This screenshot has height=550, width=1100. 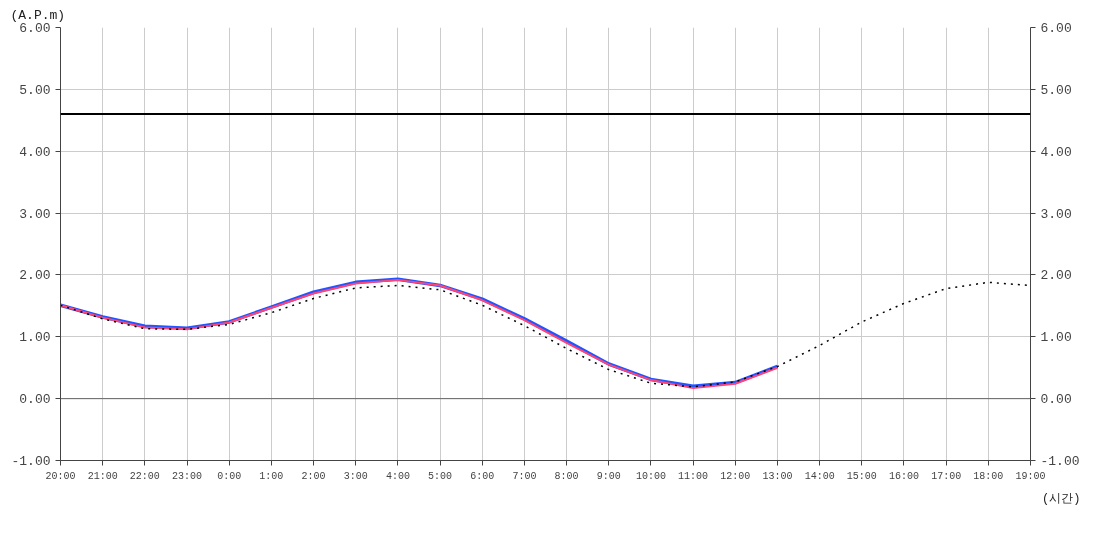 What do you see at coordinates (608, 476) in the screenshot?
I see `x-tick-label: 9:00` at bounding box center [608, 476].